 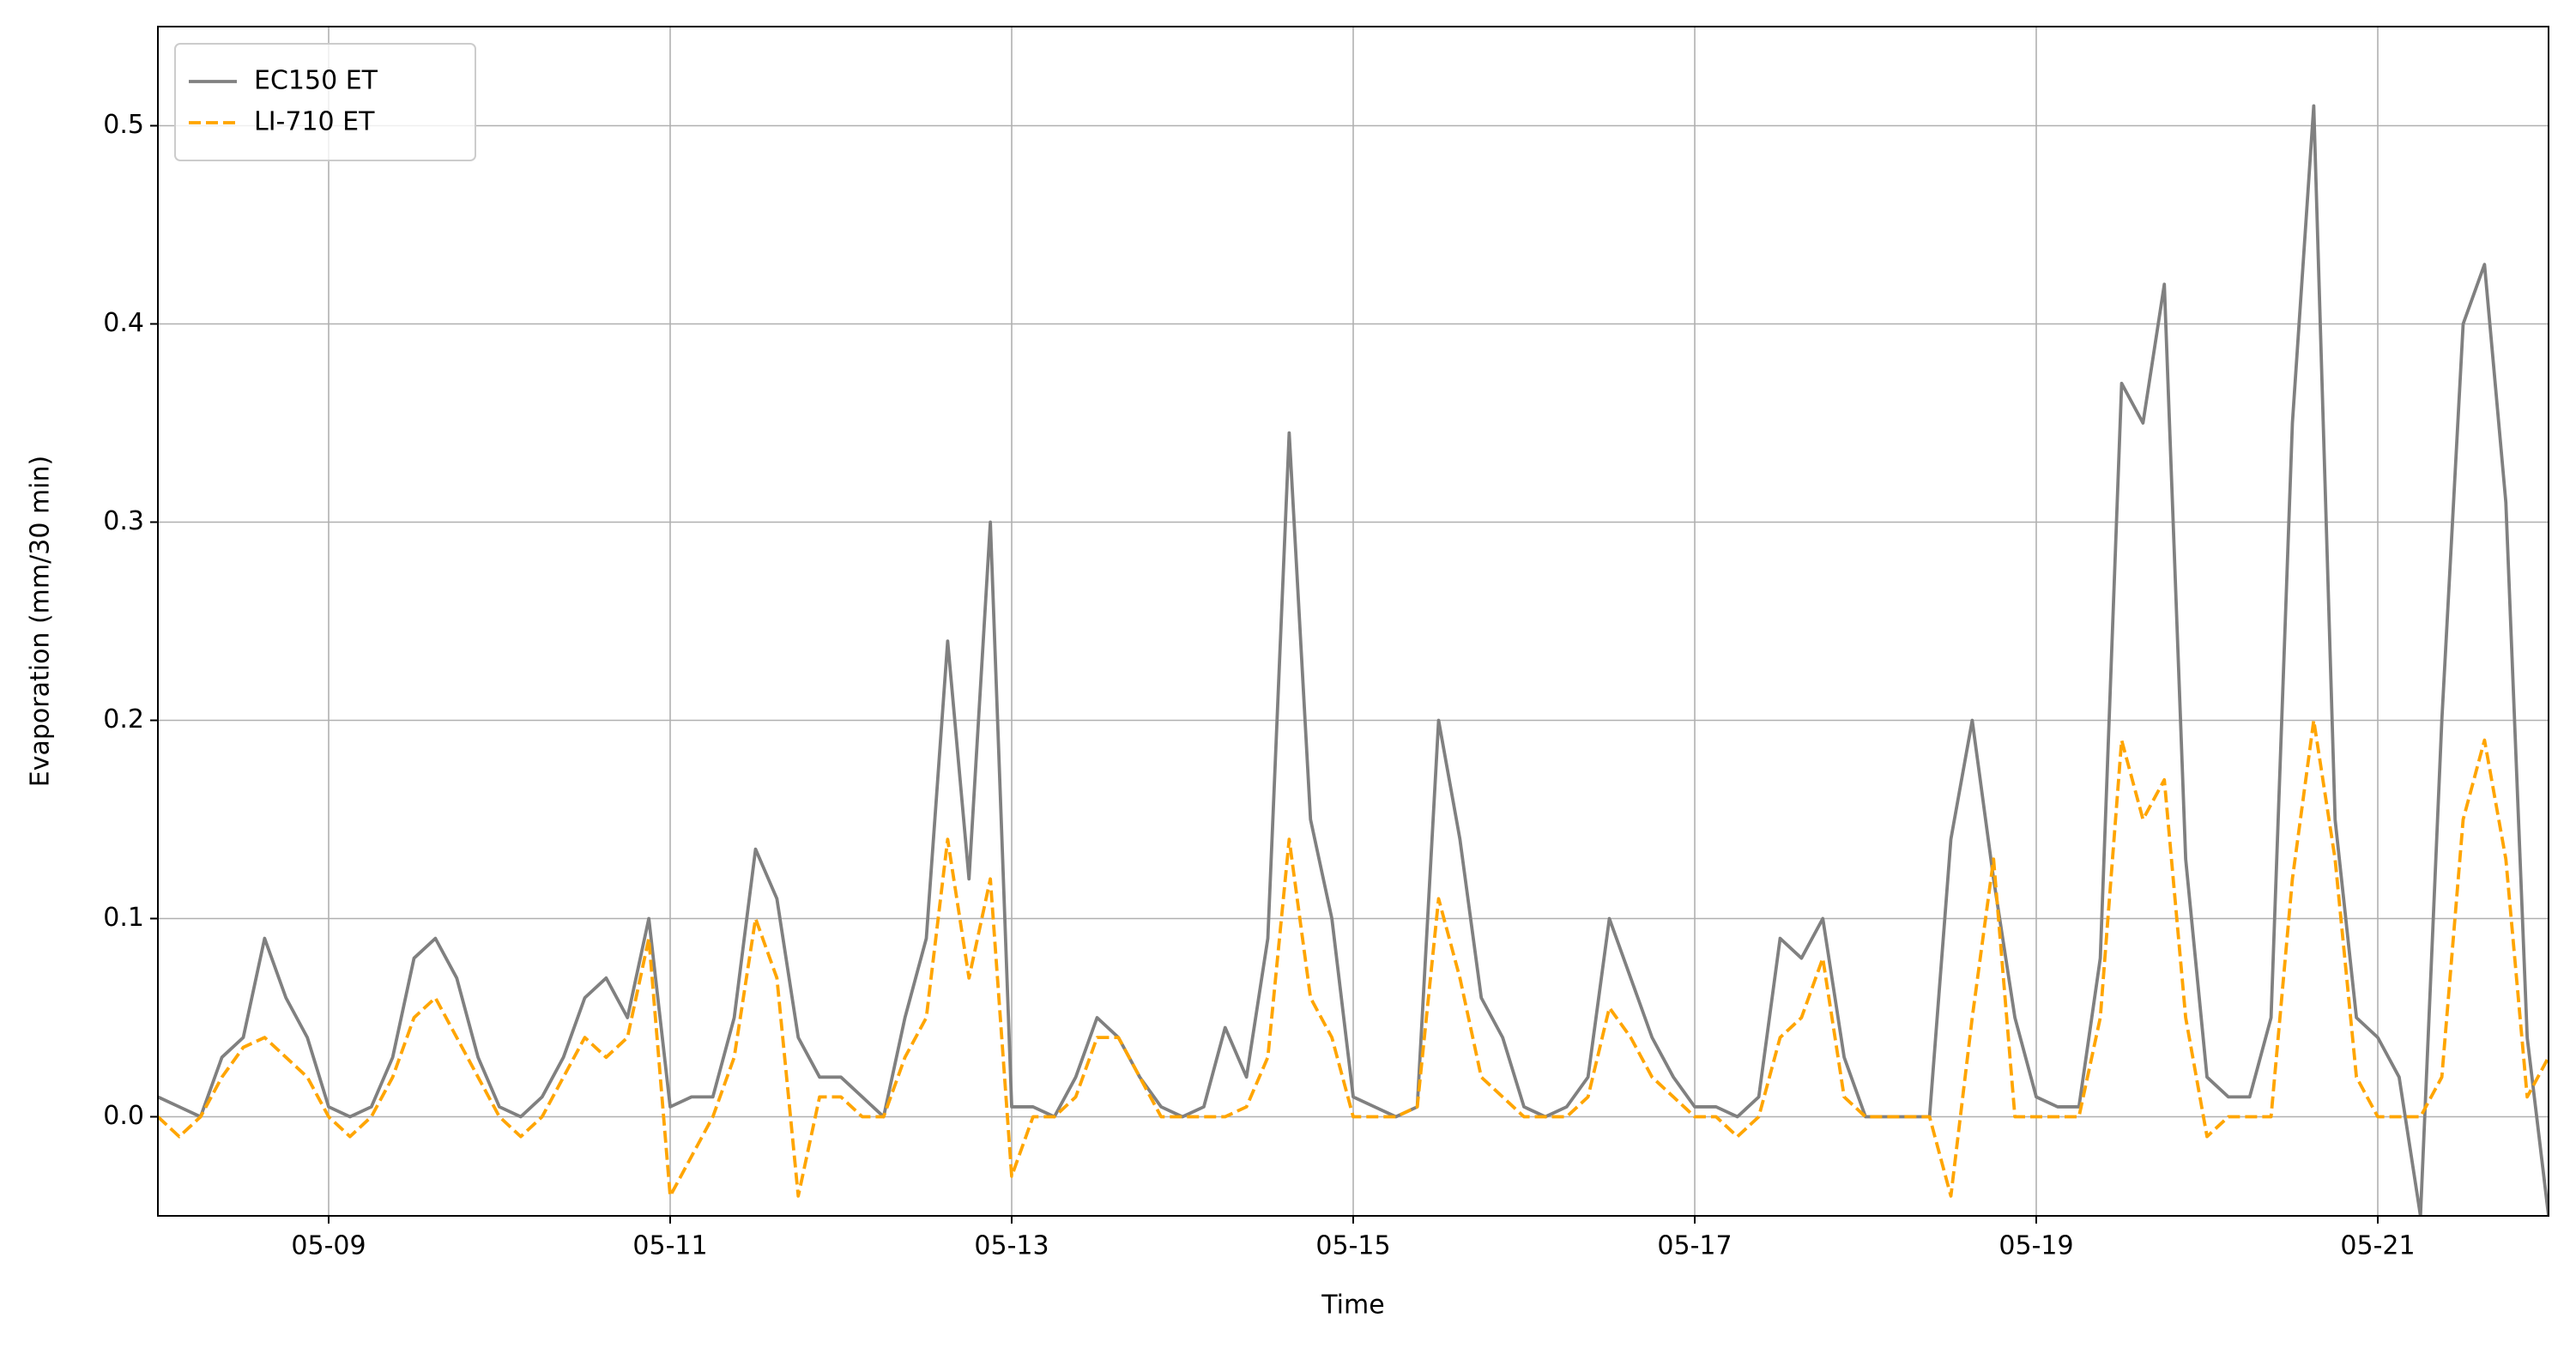 What do you see at coordinates (123, 521) in the screenshot?
I see `y-tick-label: 0.3` at bounding box center [123, 521].